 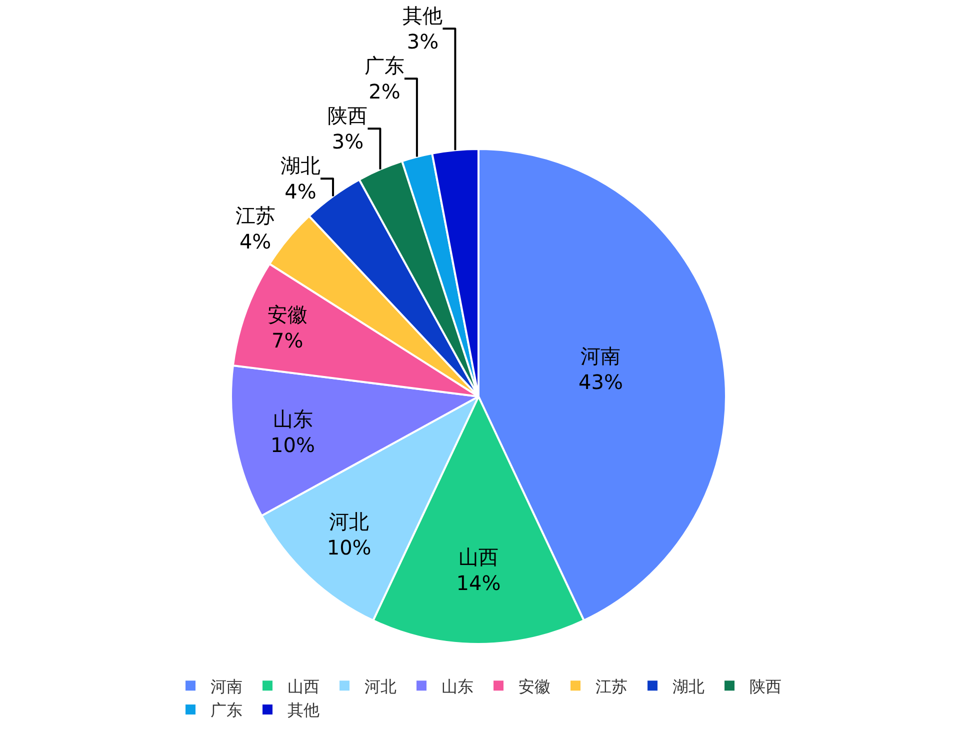 What do you see at coordinates (287, 314) in the screenshot?
I see `slice-label: 安徽` at bounding box center [287, 314].